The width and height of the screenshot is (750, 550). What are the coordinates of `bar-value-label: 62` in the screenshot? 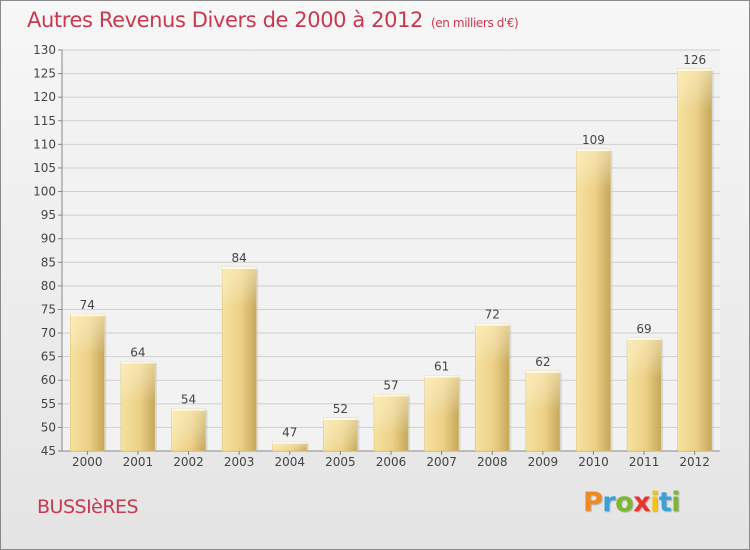 It's located at (542, 362).